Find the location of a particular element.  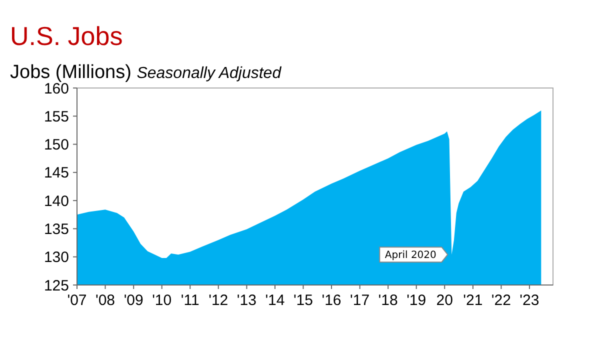

y-tick-label: 155 is located at coordinates (56, 117).